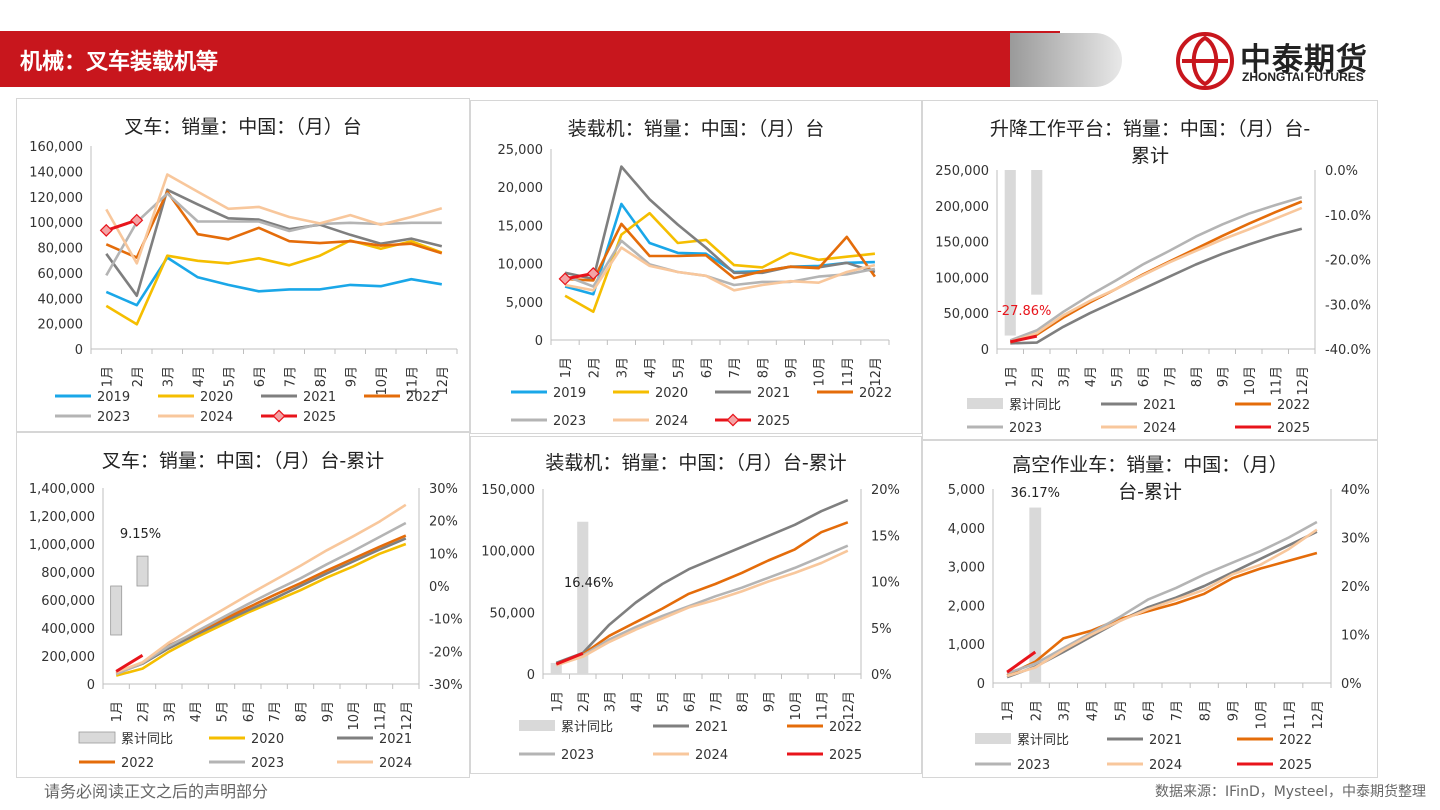 The height and width of the screenshot is (810, 1440). Describe the element at coordinates (962, 243) in the screenshot. I see `y-tick-label: 150,000` at that location.